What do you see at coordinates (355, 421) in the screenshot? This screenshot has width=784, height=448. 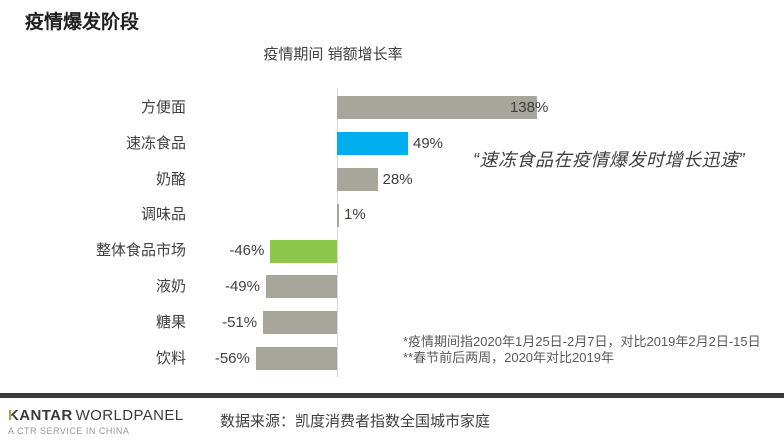 I see `data-source-text: 数据来源：凯度消费者指数全国城市家庭` at bounding box center [355, 421].